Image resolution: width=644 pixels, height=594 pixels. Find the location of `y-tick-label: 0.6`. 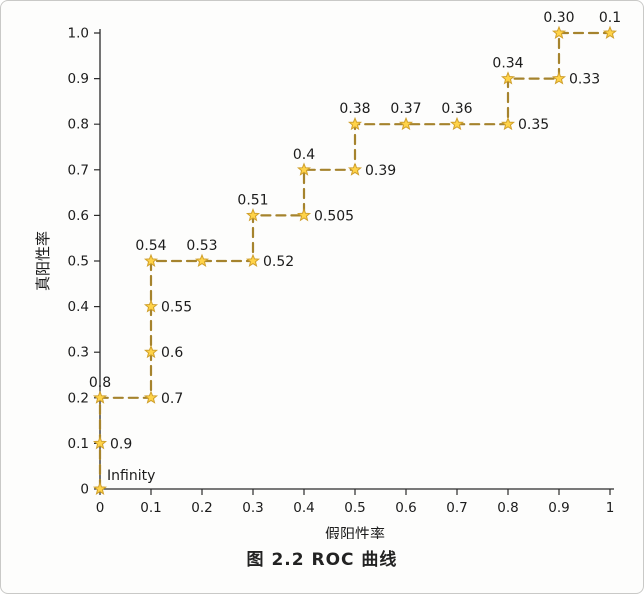

y-tick-label: 0.6 is located at coordinates (78, 216).